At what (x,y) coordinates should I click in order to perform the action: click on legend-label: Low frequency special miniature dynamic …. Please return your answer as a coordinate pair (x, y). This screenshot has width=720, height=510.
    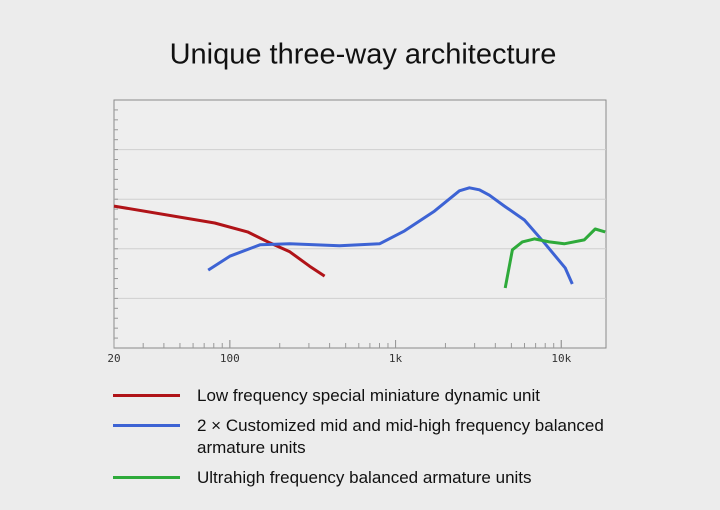
    Looking at the image, I should click on (369, 395).